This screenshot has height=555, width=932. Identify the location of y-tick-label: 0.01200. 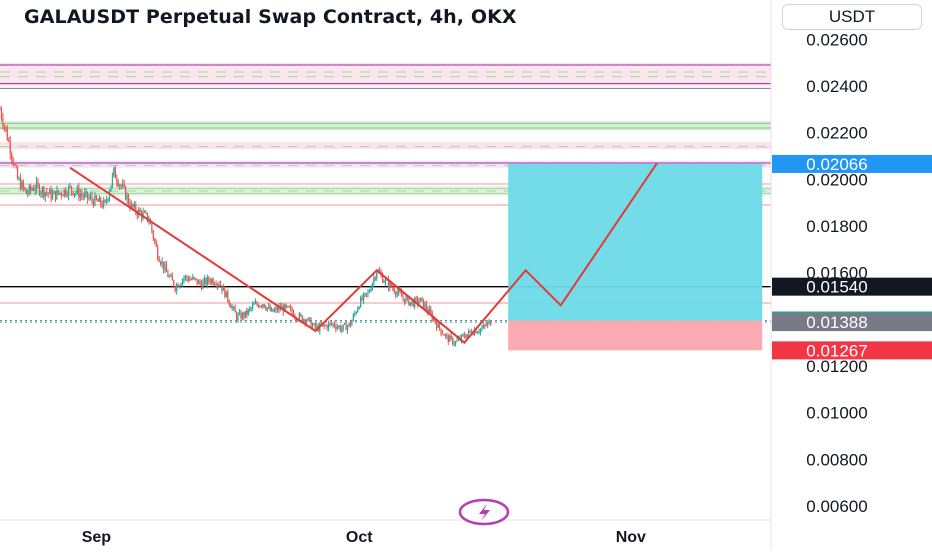
(836, 366).